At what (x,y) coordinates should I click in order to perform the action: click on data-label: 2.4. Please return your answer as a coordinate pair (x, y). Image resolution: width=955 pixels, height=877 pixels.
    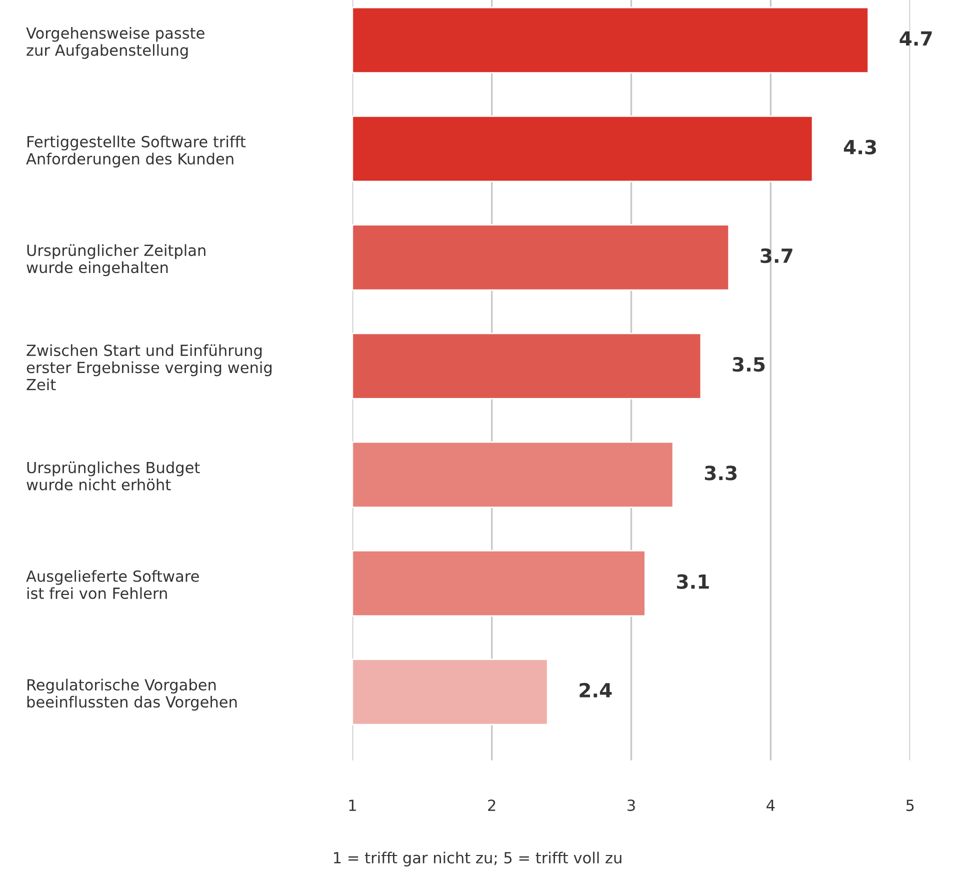
    Looking at the image, I should click on (596, 690).